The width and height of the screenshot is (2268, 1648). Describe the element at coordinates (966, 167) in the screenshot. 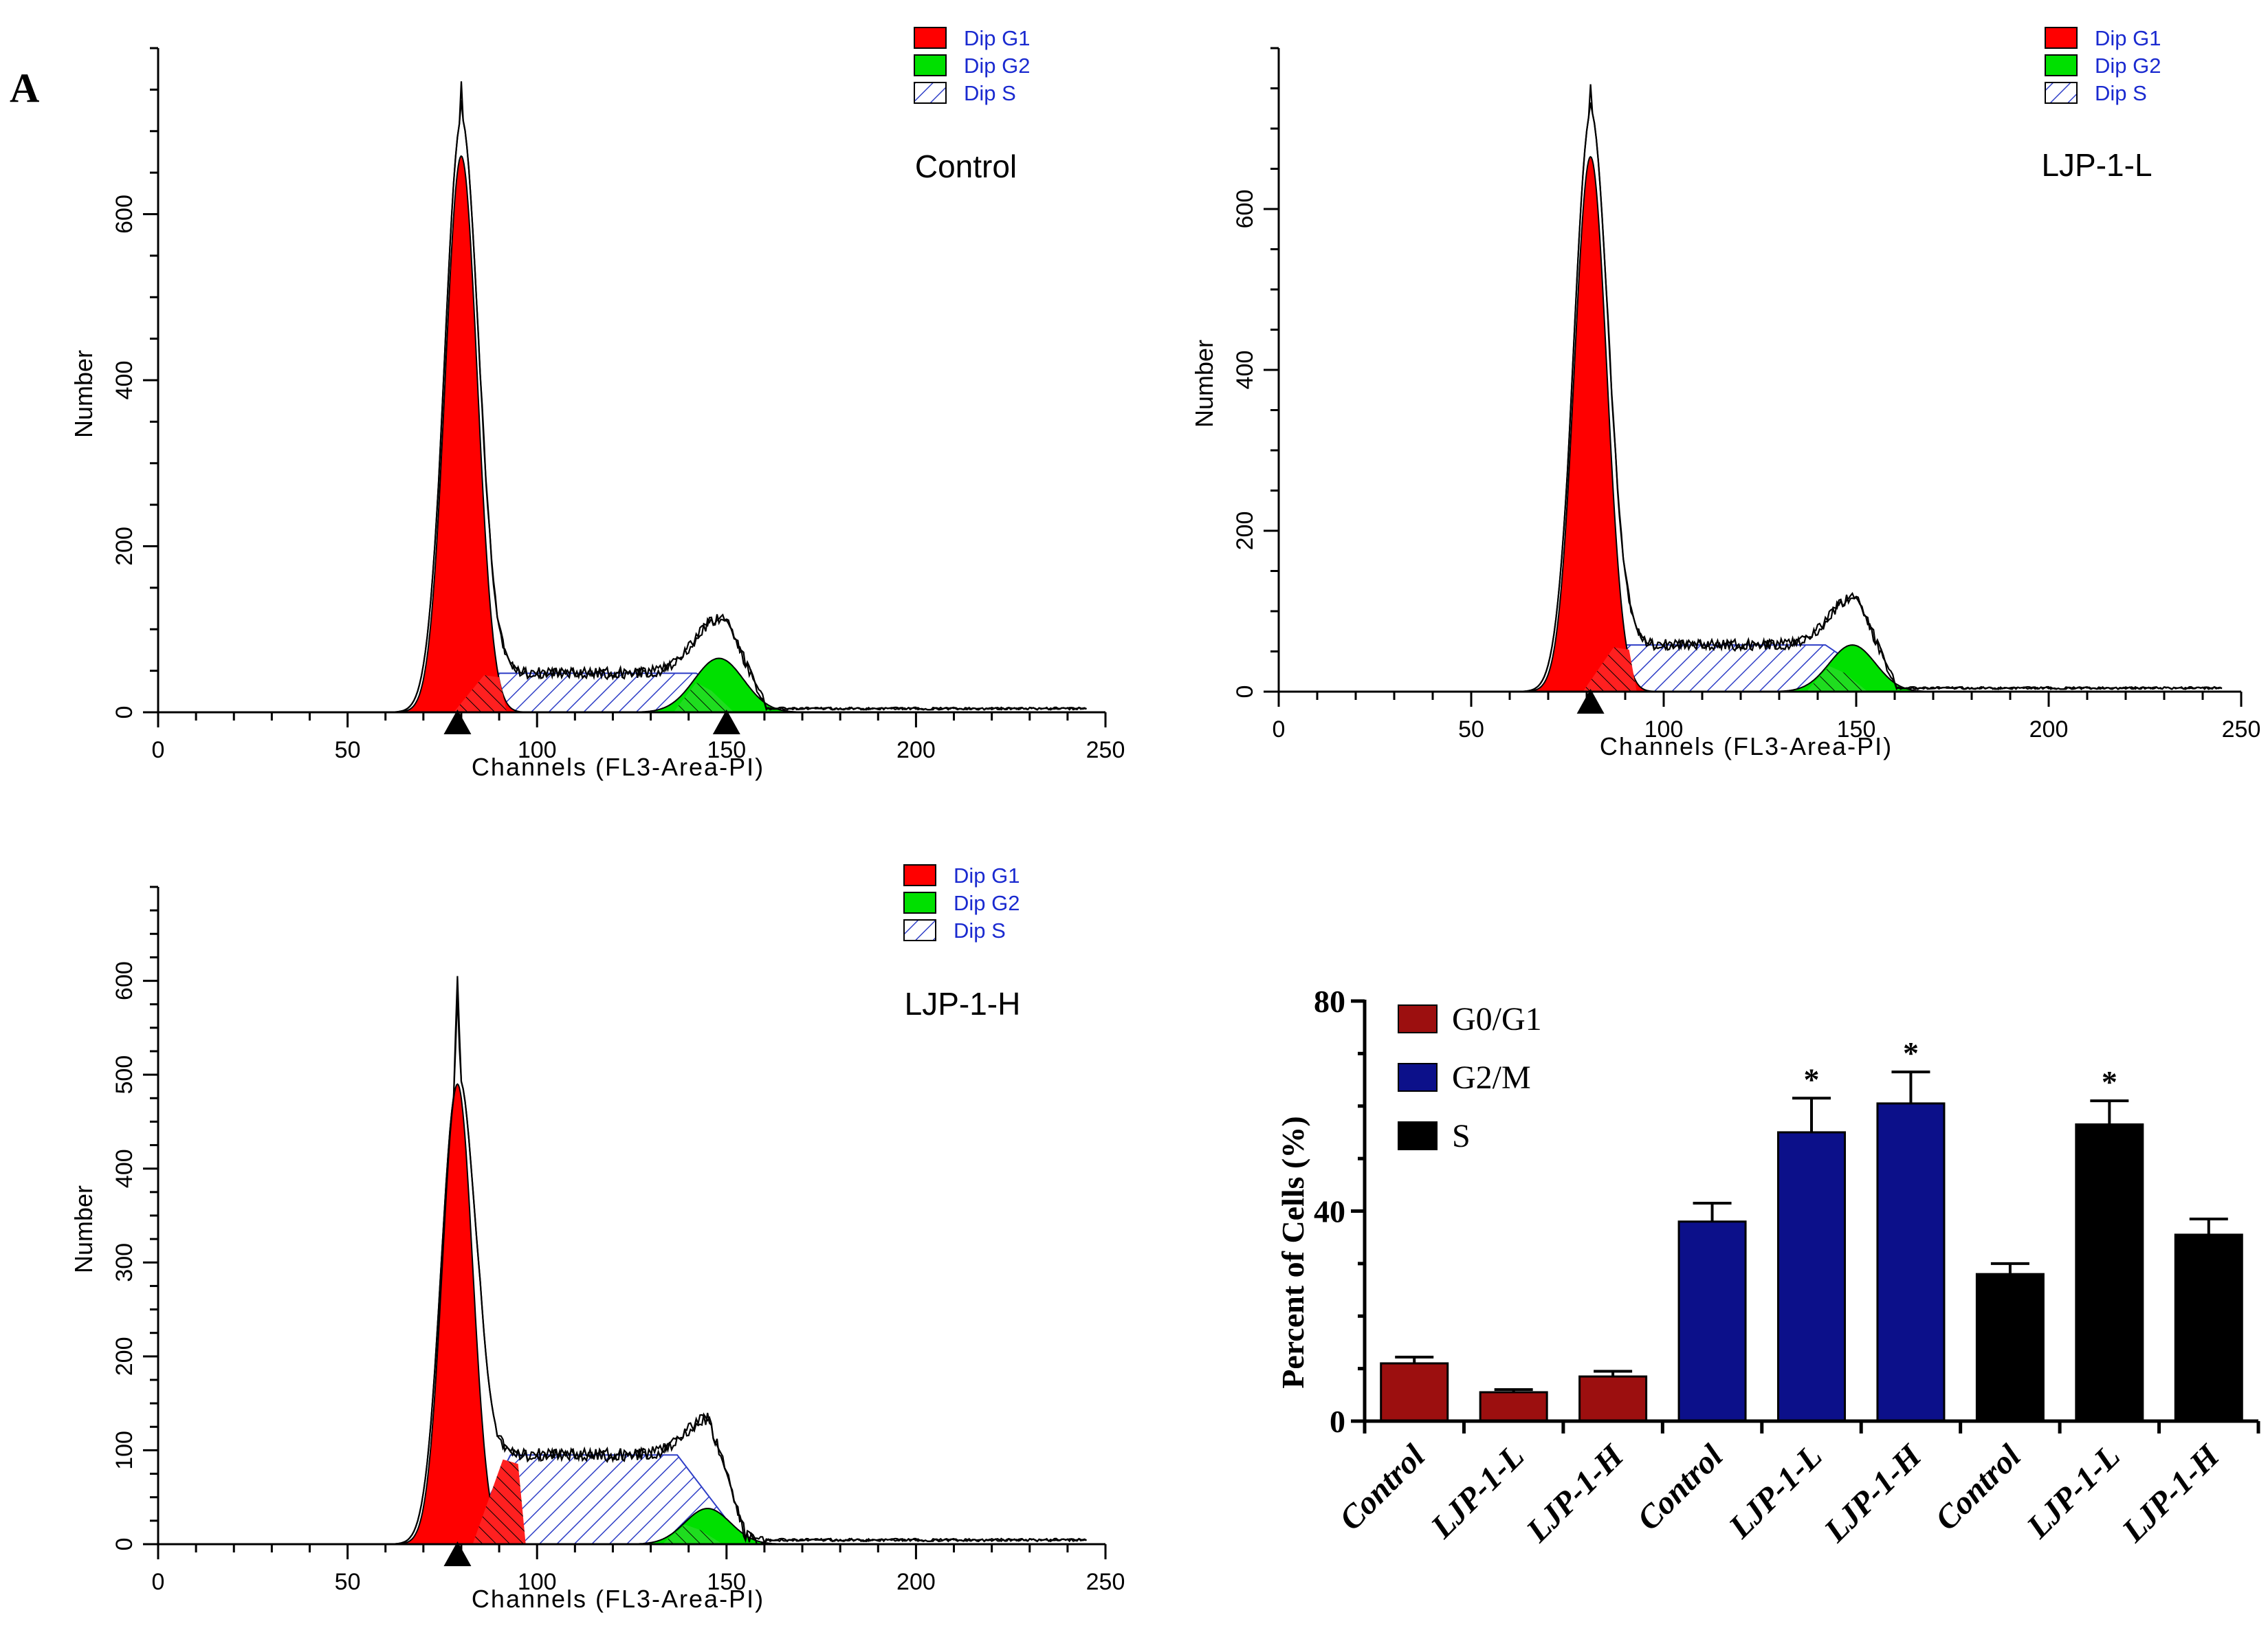

I see `condition-label: Control` at that location.